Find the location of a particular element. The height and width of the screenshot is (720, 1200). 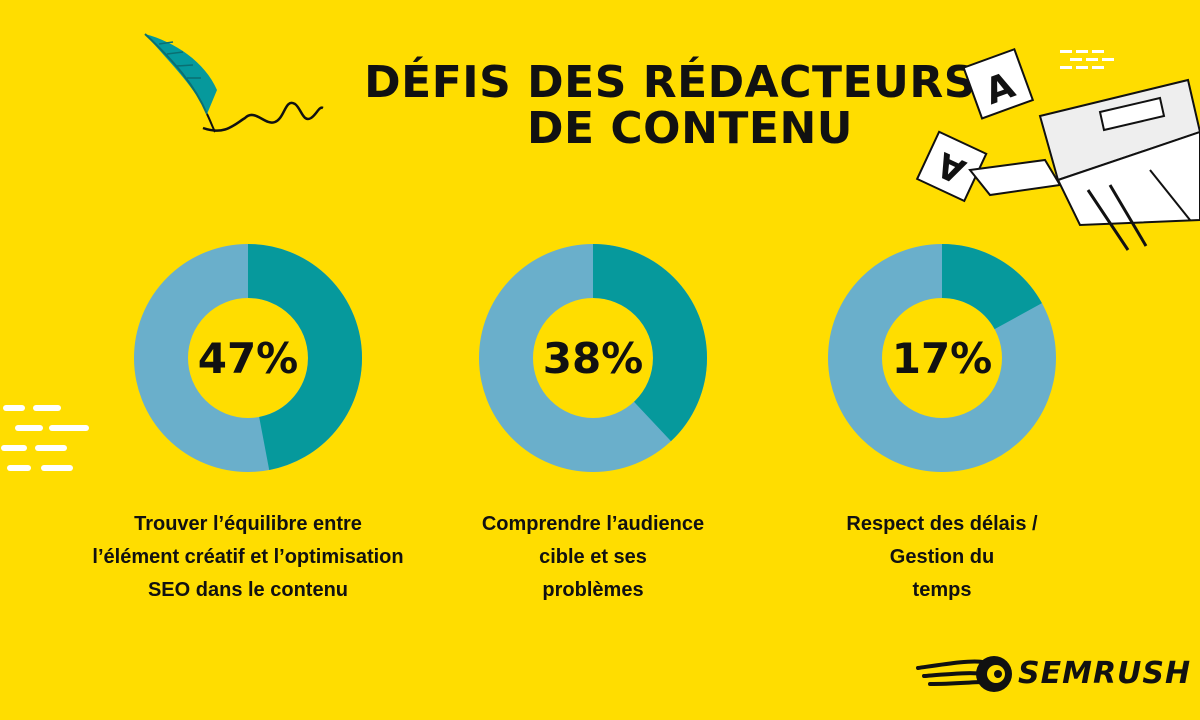

donut-chart-1: 47% is located at coordinates (248, 358).